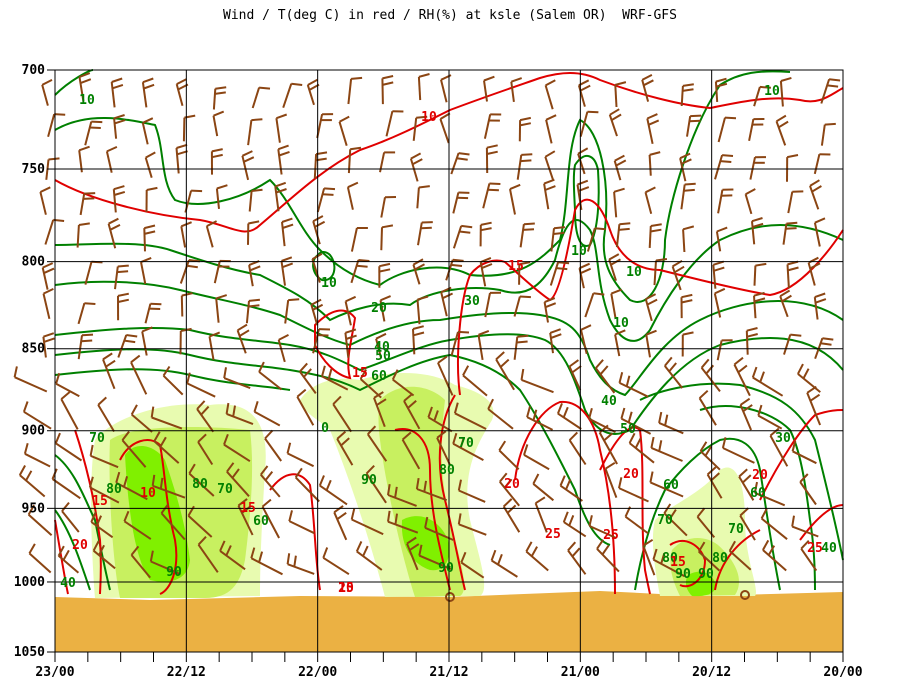 This screenshot has width=900, height=700. What do you see at coordinates (325, 428) in the screenshot?
I see `rh-contour-label: 0` at bounding box center [325, 428].